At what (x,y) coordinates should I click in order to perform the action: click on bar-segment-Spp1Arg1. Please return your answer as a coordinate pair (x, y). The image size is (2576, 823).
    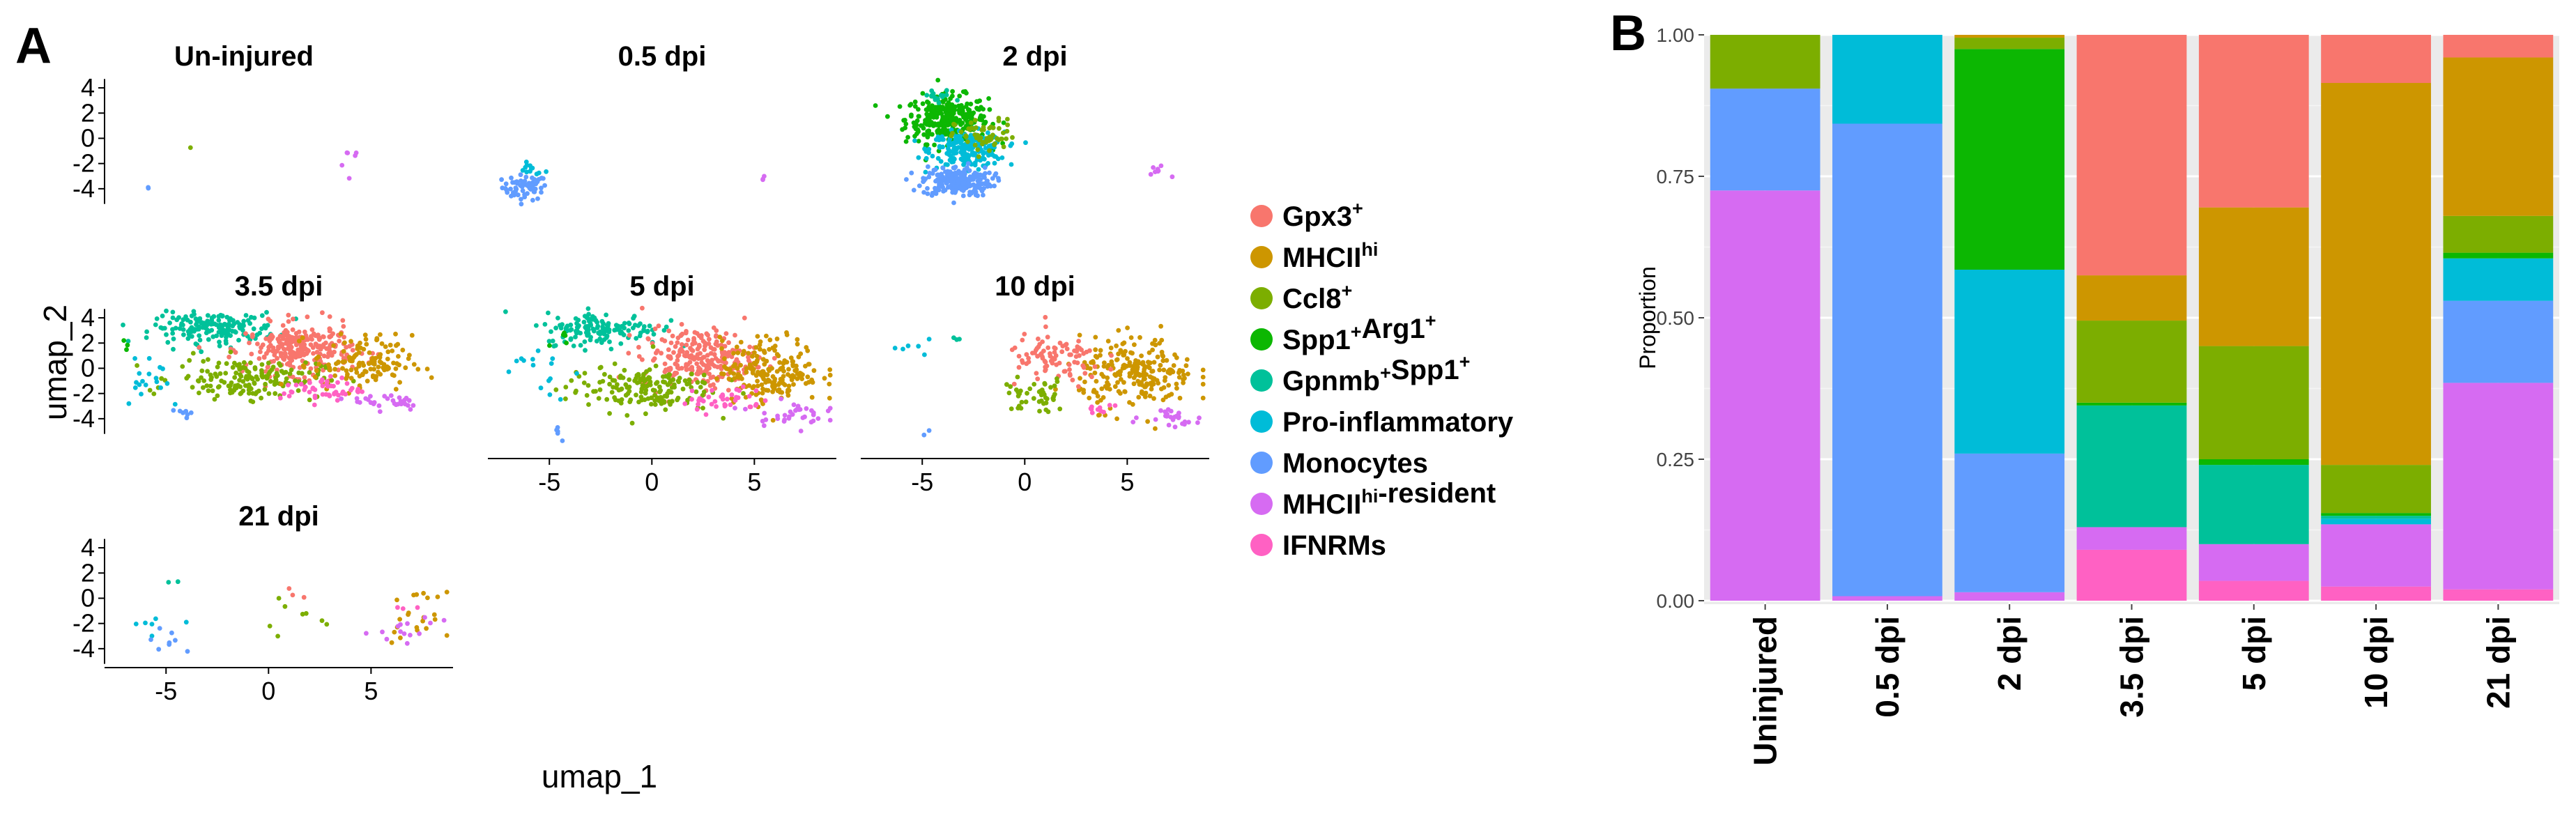
    Looking at the image, I should click on (2009, 159).